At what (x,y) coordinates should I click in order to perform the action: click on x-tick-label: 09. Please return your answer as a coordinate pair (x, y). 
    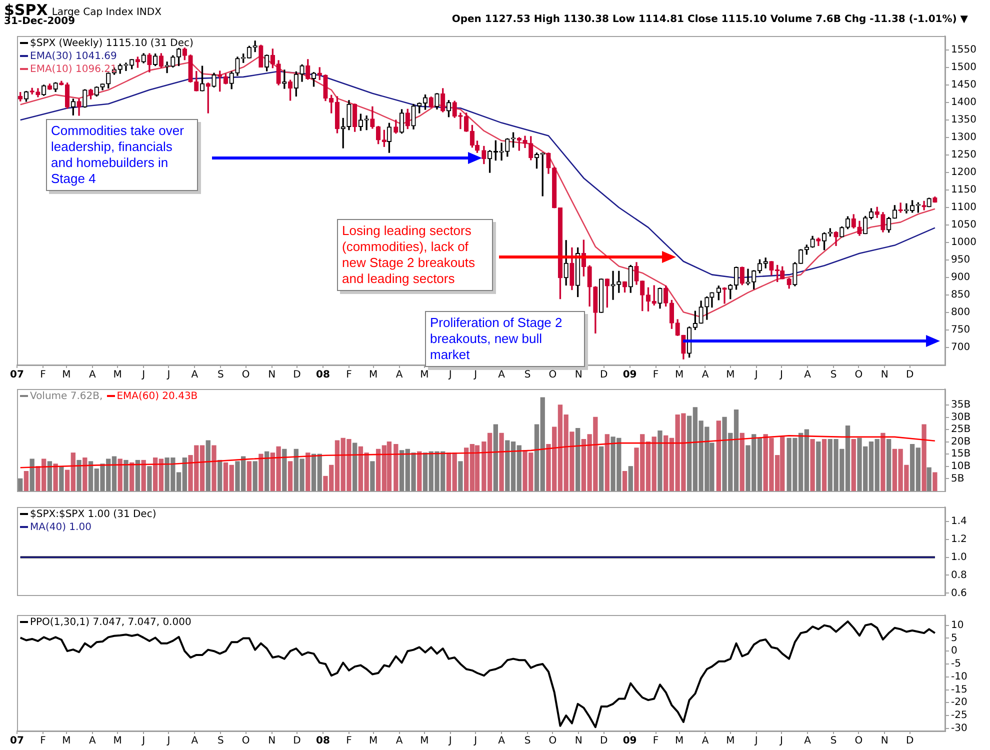
    Looking at the image, I should click on (629, 741).